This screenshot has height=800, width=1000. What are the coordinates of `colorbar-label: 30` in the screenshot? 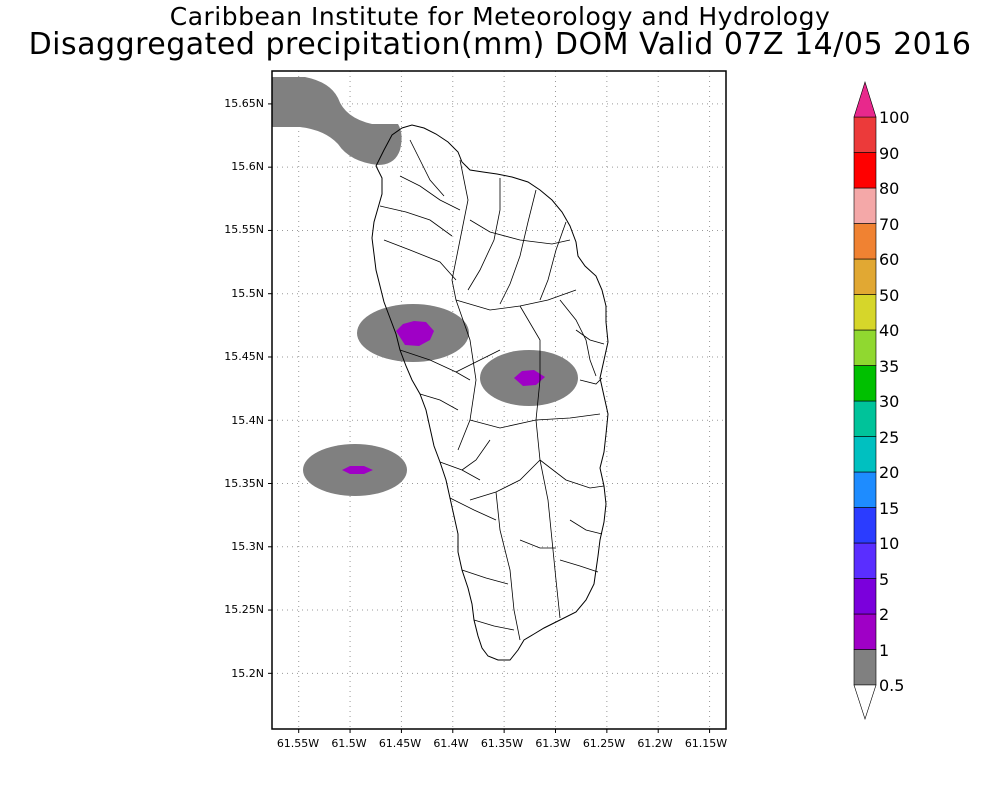 It's located at (889, 401).